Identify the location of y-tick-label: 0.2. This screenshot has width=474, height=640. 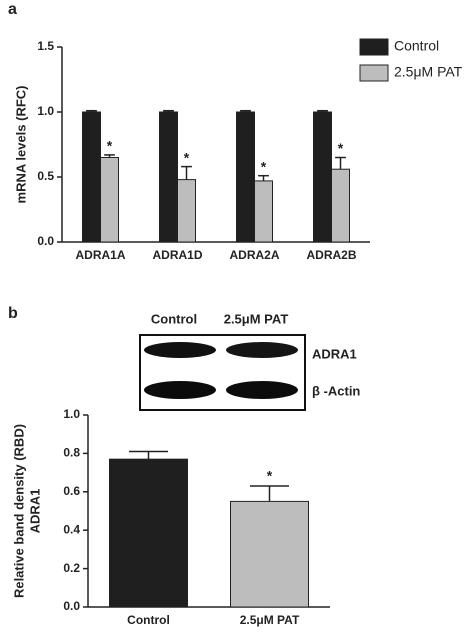
(71, 568).